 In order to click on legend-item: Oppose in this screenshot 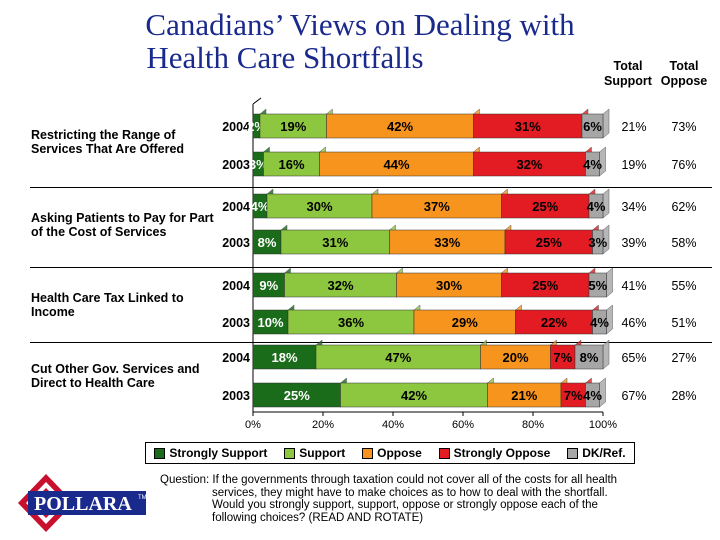, I will do `click(392, 453)`.